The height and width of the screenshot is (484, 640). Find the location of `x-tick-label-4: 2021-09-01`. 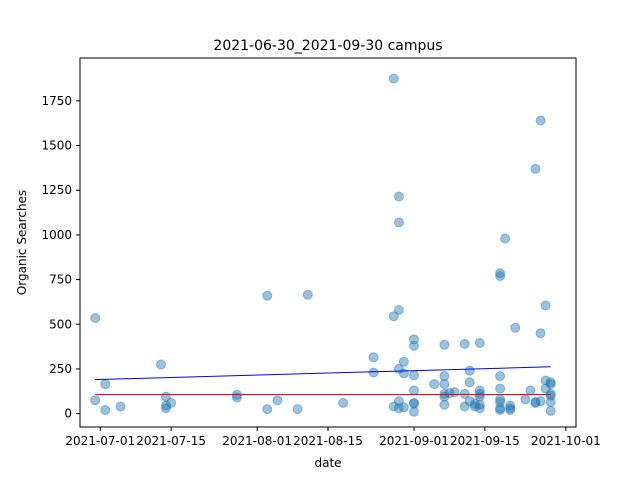

x-tick-label-4: 2021-09-01 is located at coordinates (414, 441).